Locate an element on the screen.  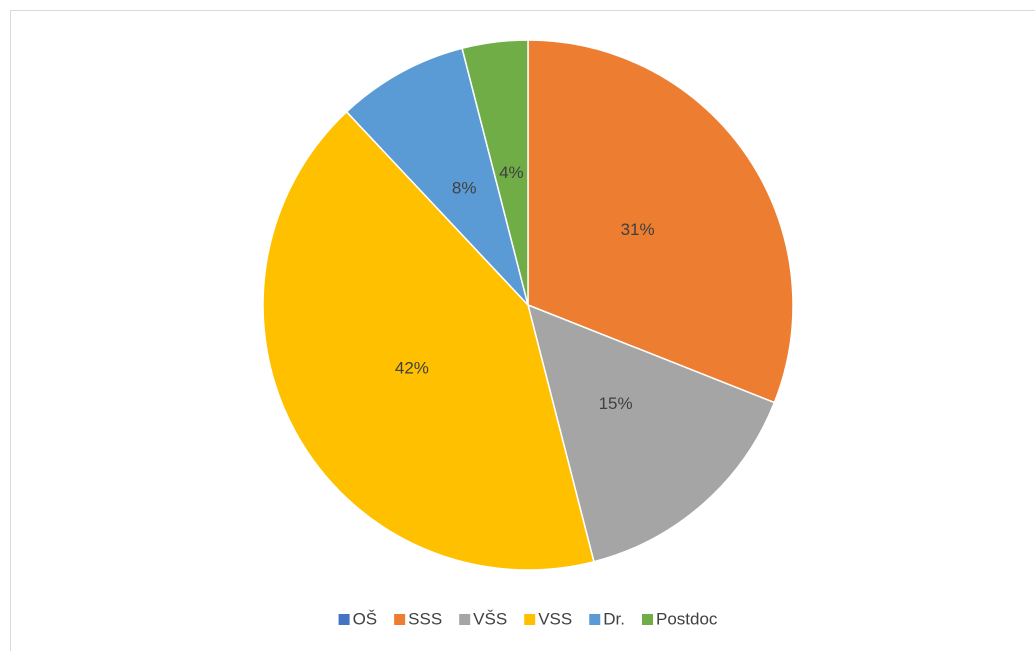
legend-label: Postdoc is located at coordinates (687, 618).